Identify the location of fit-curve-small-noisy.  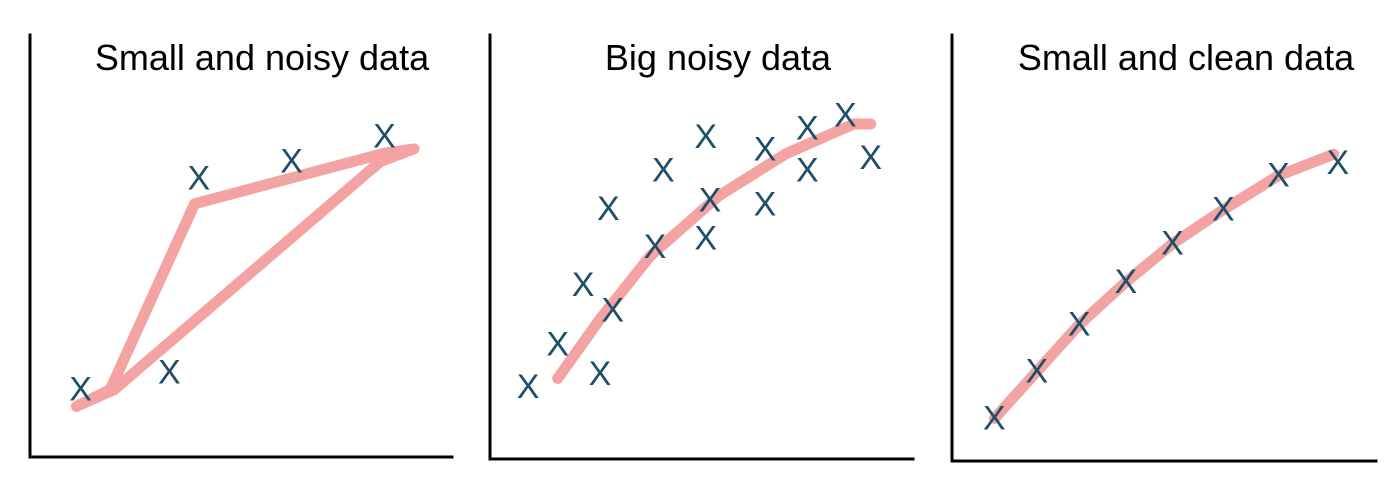
(245, 277).